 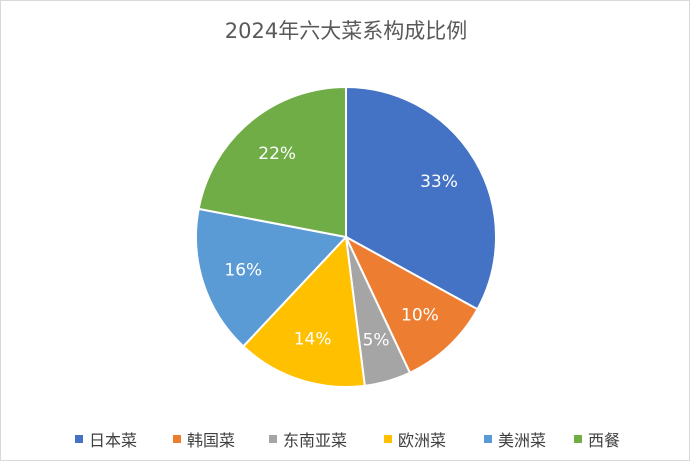 I want to click on data-label-3: 5%, so click(x=376, y=341).